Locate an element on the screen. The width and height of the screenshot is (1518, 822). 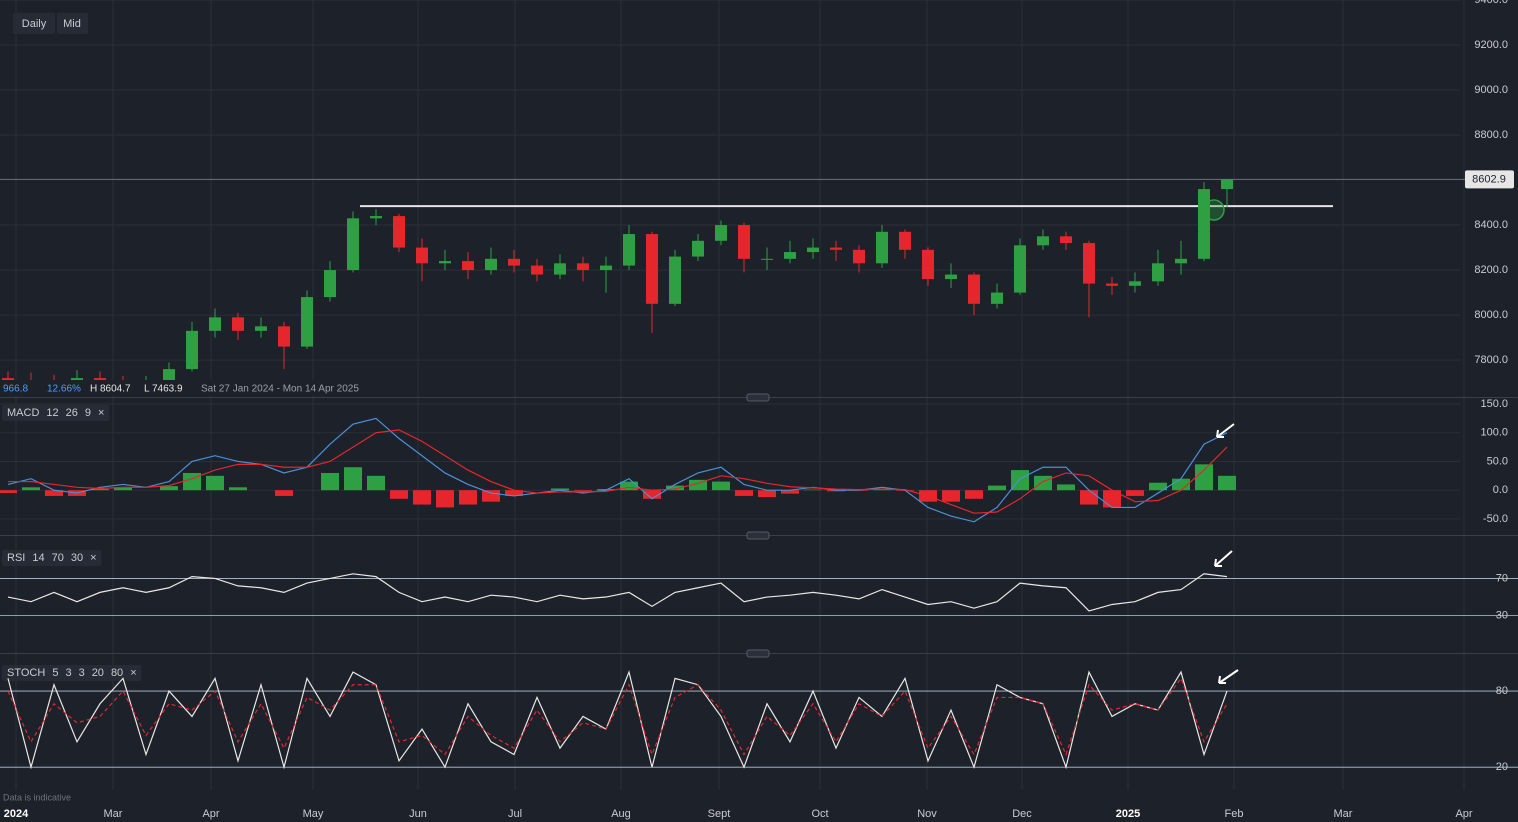
y-tick-label: 8000.0 is located at coordinates (1491, 315).